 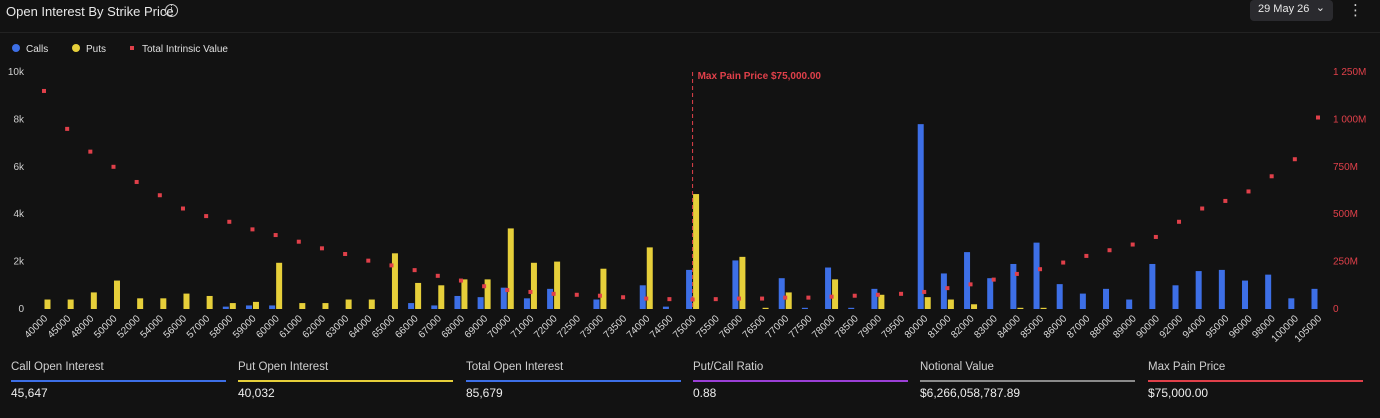 What do you see at coordinates (89, 49) in the screenshot?
I see `legend-item-puts: Puts` at bounding box center [89, 49].